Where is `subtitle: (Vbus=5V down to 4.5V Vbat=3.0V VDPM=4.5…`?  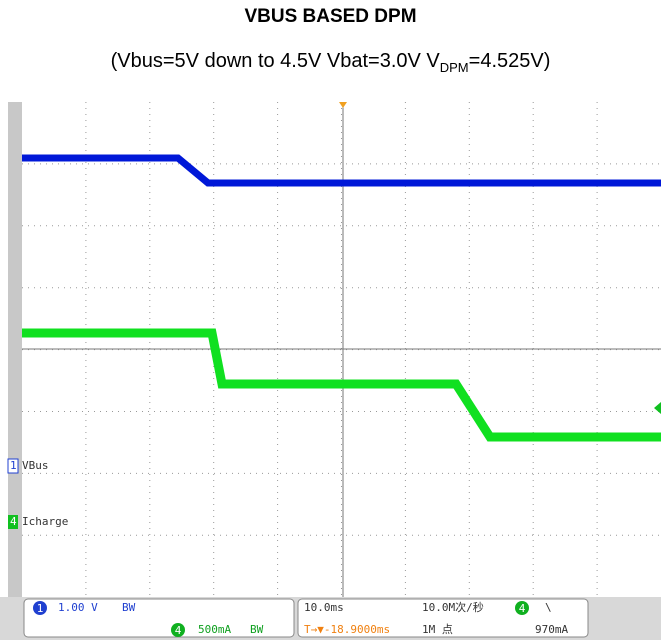 subtitle: (Vbus=5V down to 4.5V Vbat=3.0V VDPM=4.5… is located at coordinates (330, 62).